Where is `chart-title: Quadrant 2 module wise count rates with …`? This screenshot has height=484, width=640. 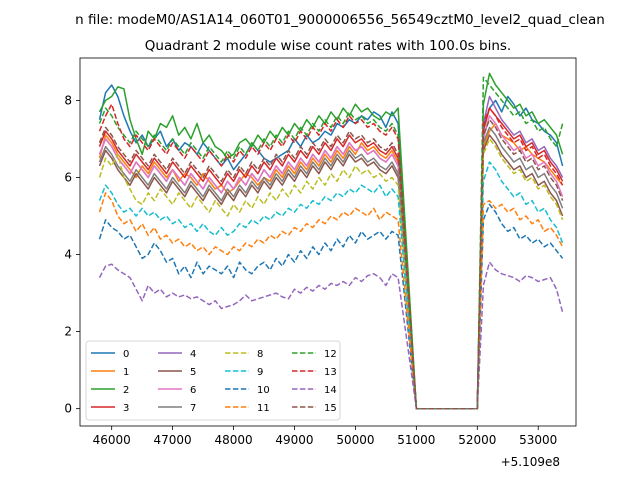 chart-title: Quadrant 2 module wise count rates with … is located at coordinates (328, 46).